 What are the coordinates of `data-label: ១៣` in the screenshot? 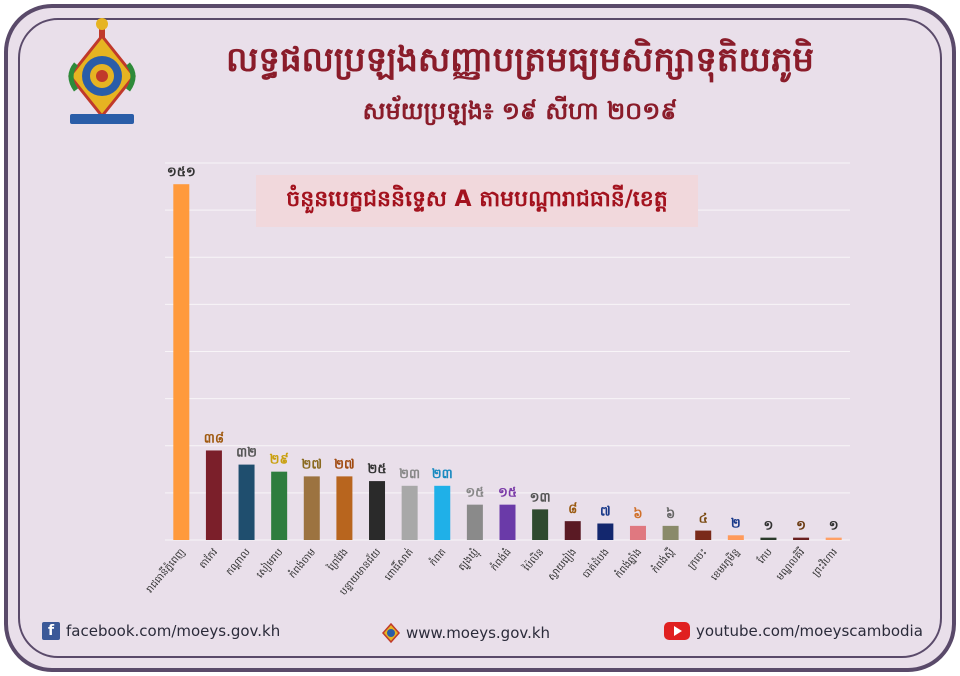 It's located at (540, 497).